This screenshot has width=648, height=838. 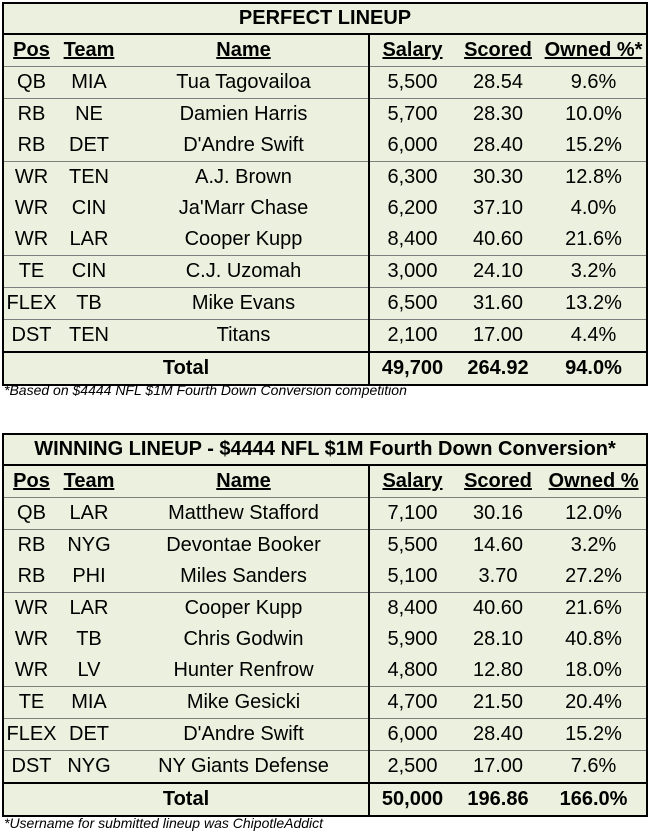 I want to click on cell-team: LV, so click(x=89, y=670).